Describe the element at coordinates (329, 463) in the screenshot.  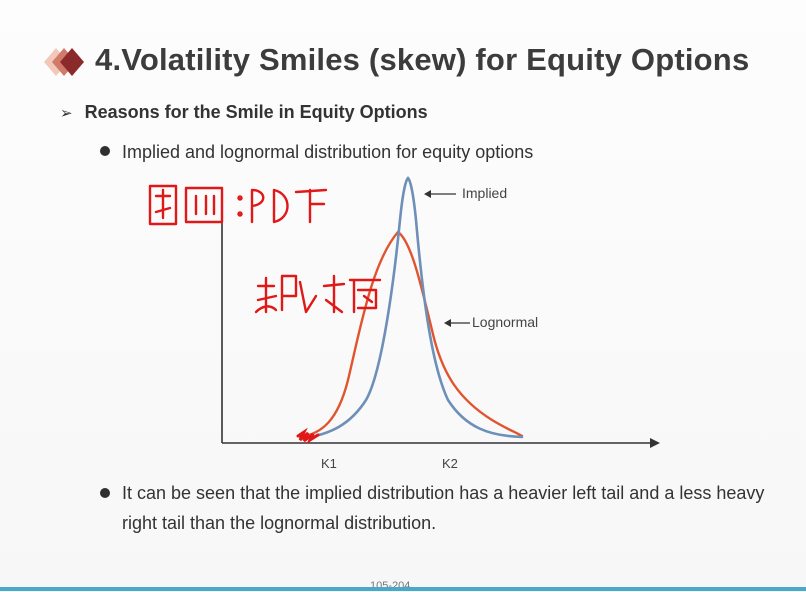
I see `k1-label: K1` at that location.